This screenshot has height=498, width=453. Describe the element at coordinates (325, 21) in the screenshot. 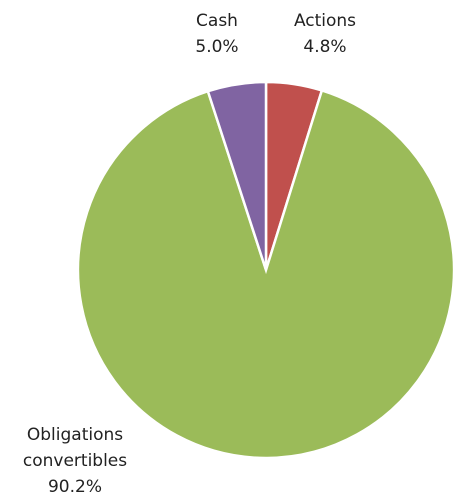

I see `slice-name: Actions` at that location.